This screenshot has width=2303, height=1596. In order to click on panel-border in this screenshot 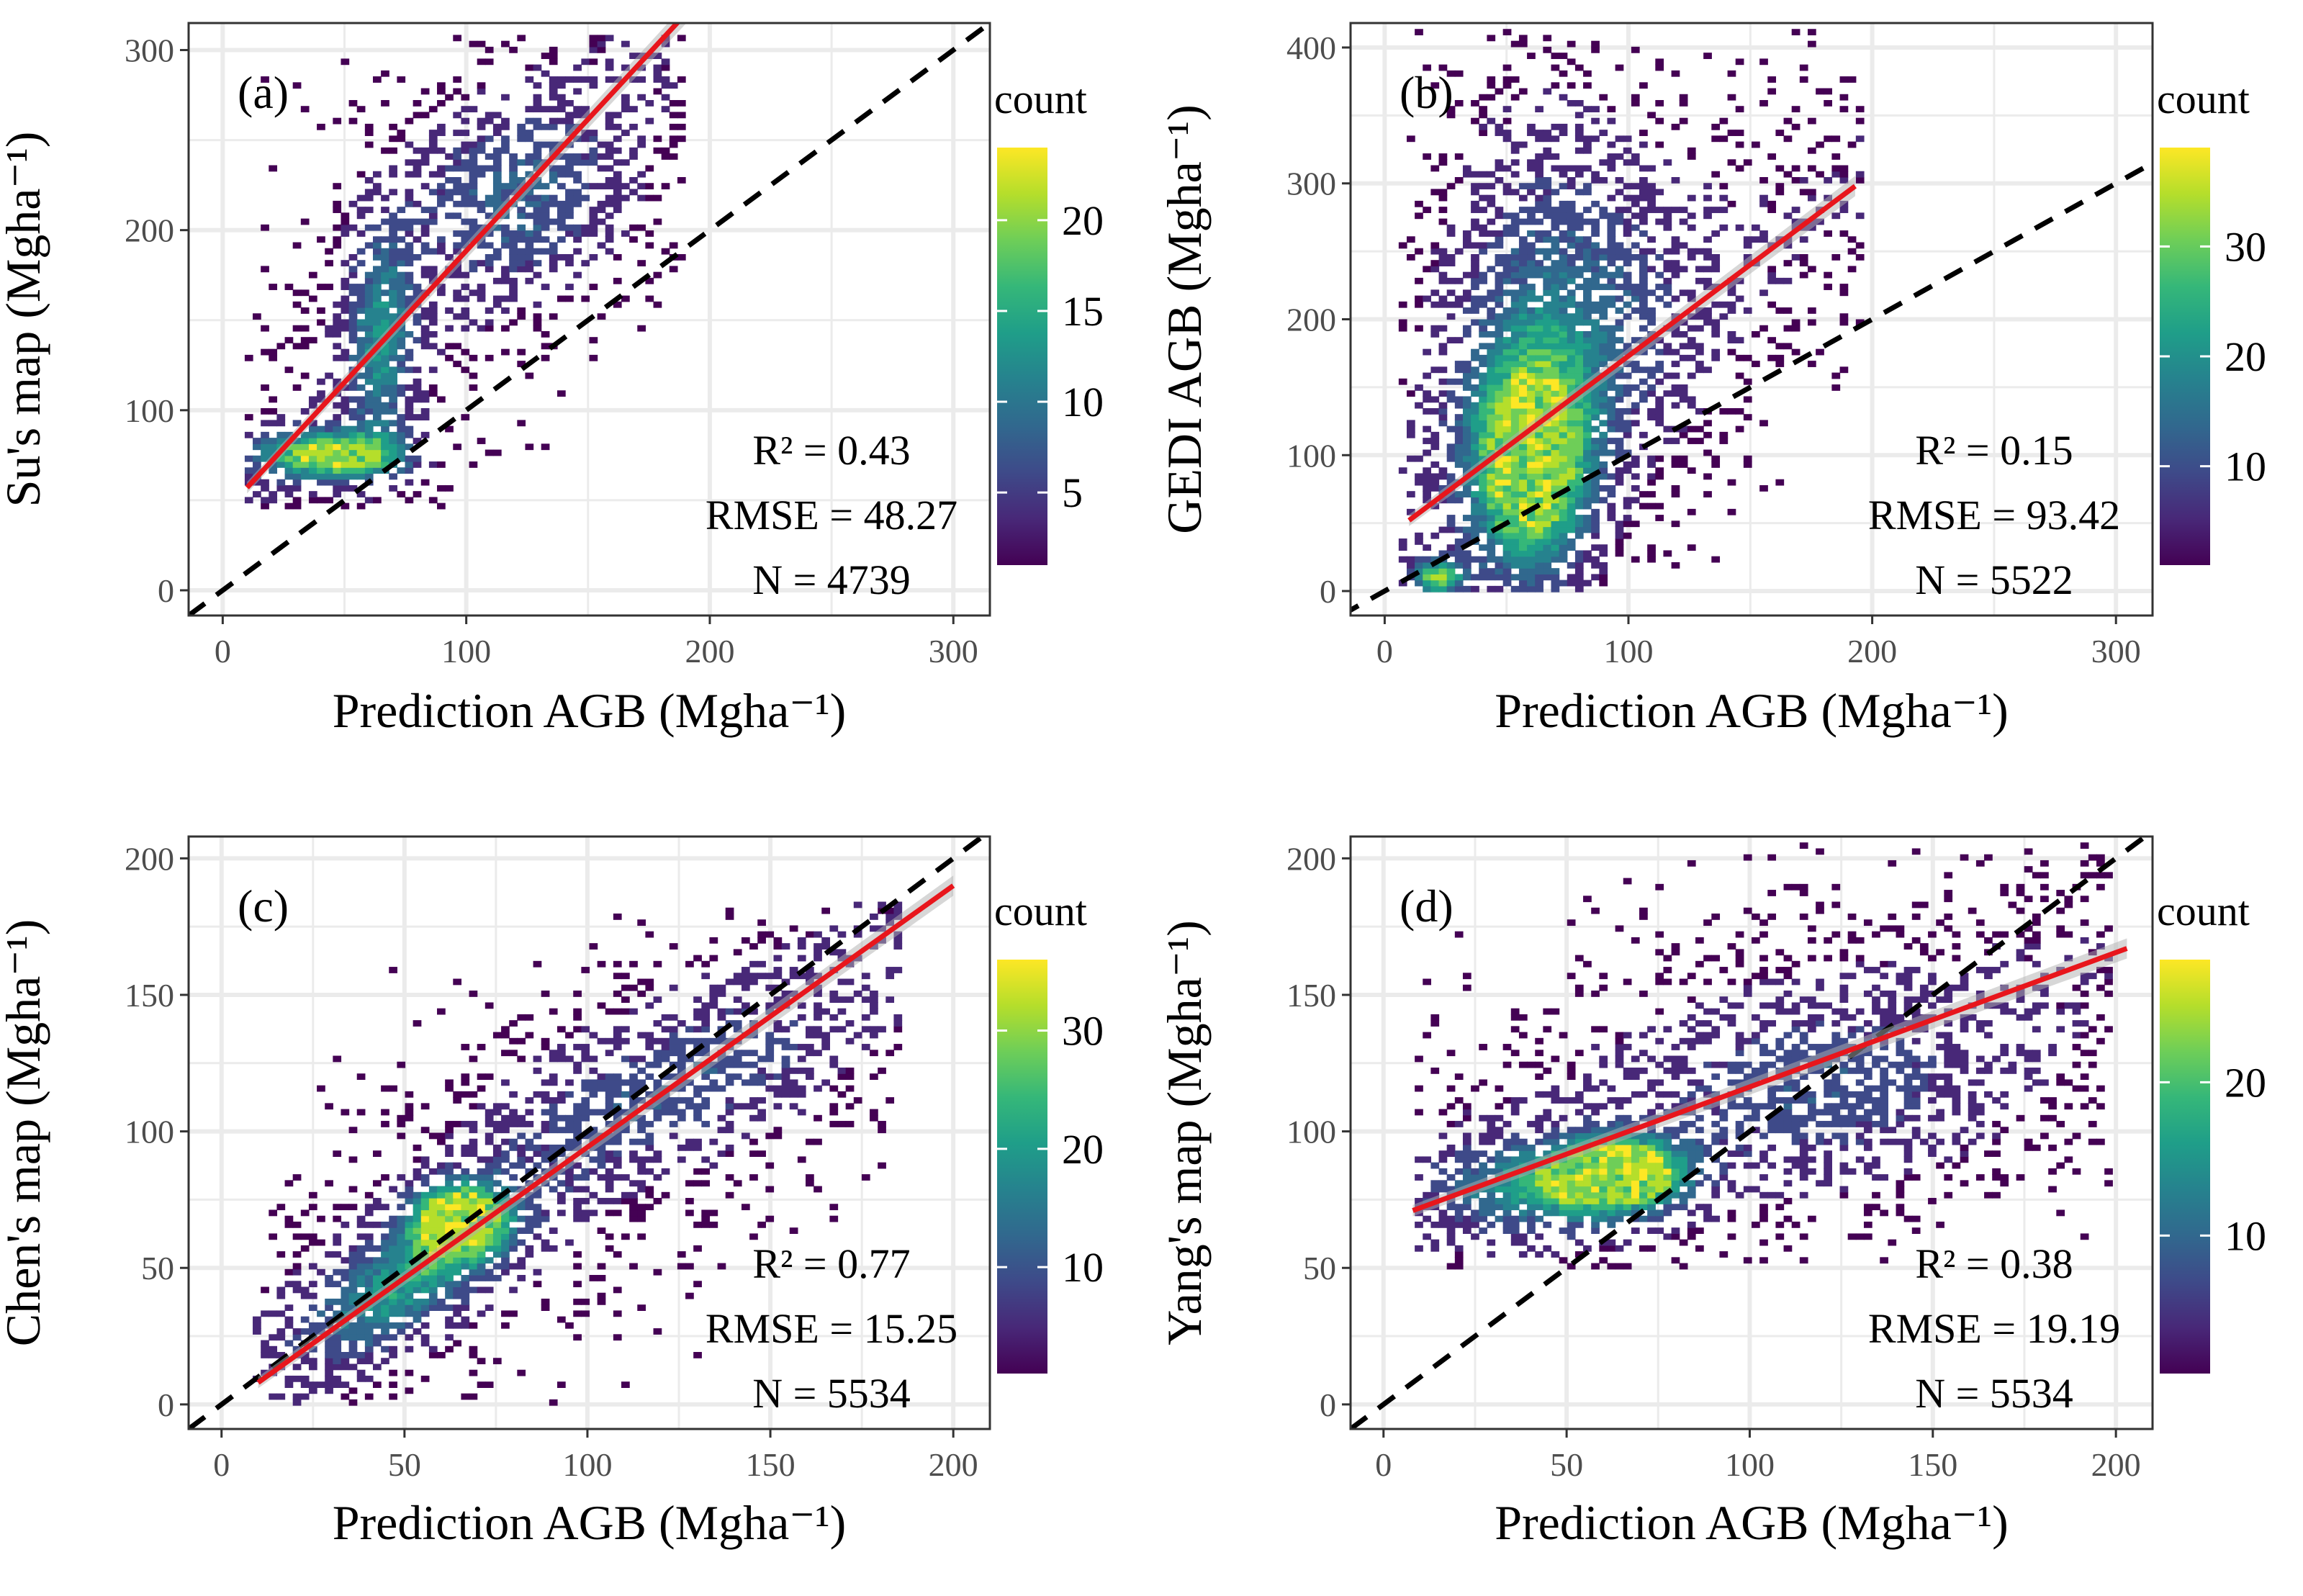, I will do `click(589, 1132)`.